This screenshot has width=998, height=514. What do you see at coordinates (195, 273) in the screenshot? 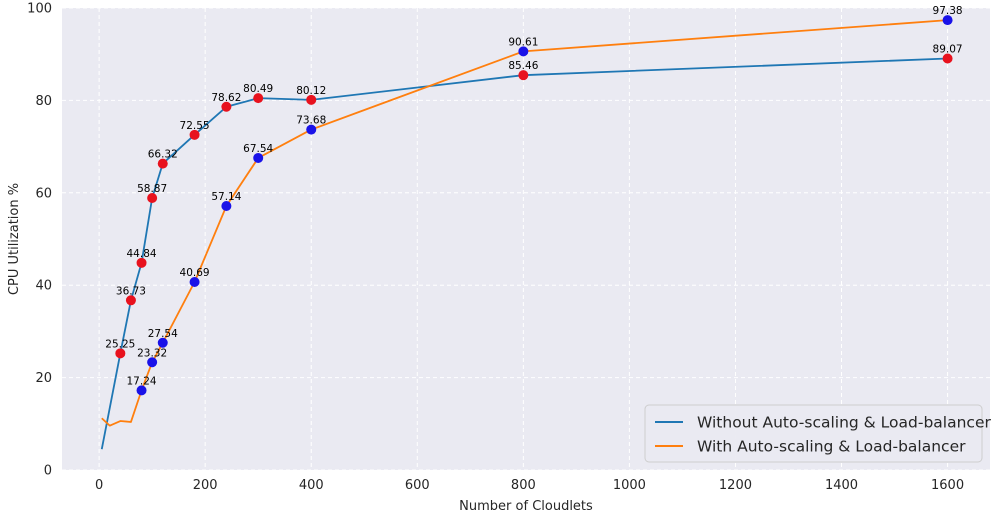
I see `data-value-label: 40.69` at bounding box center [195, 273].